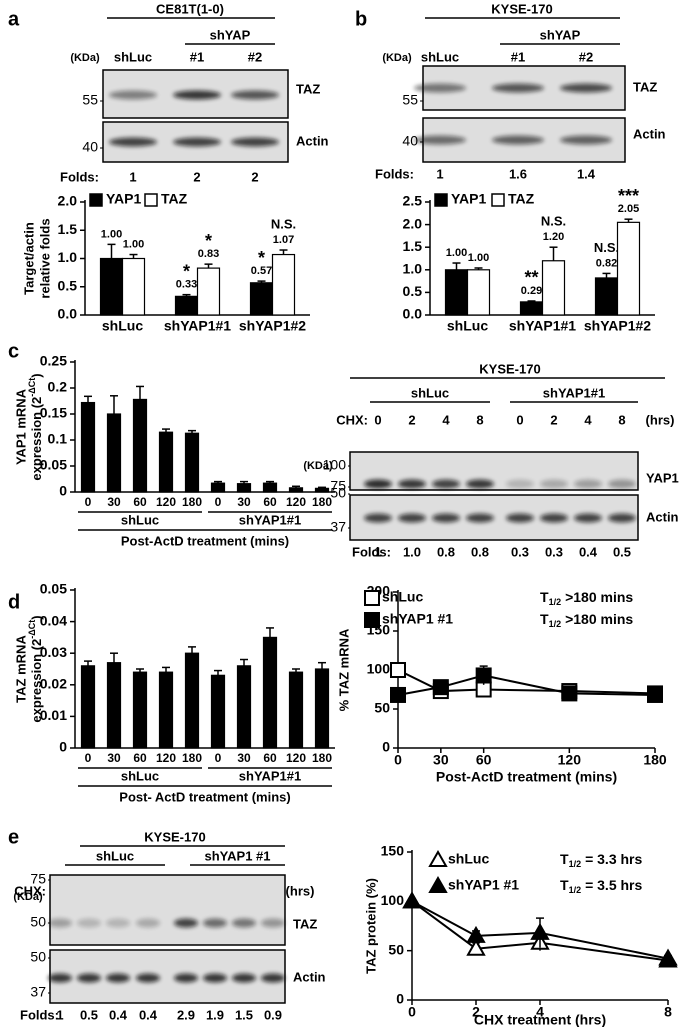 The width and height of the screenshot is (685, 1027). What do you see at coordinates (174, 199) in the screenshot?
I see `legend-label: TAZ` at bounding box center [174, 199].